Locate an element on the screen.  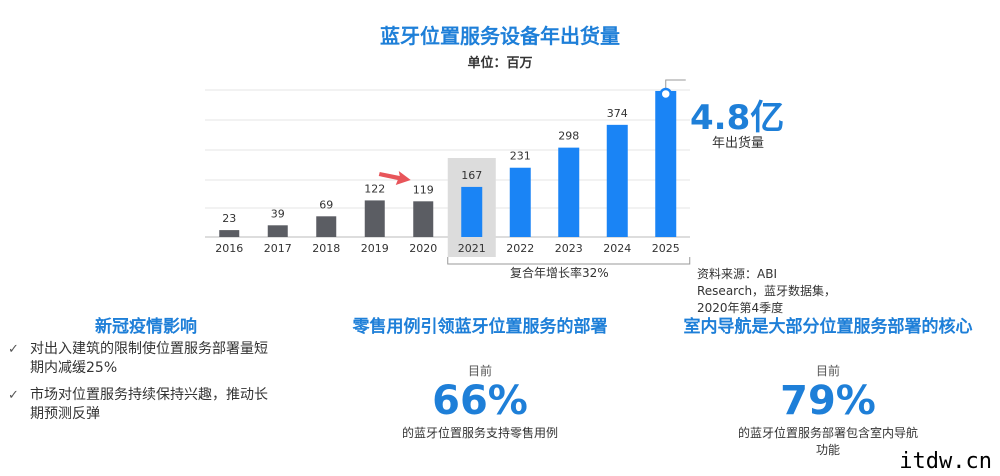
bar-2020 is located at coordinates (423, 219).